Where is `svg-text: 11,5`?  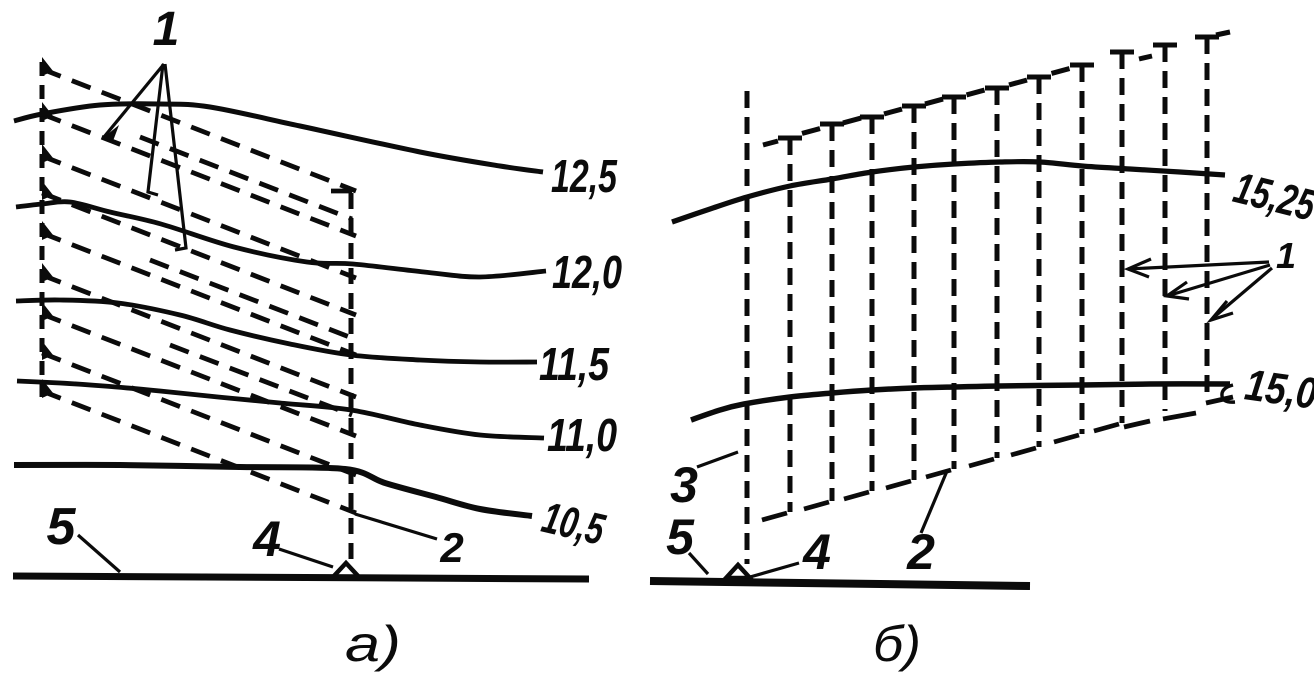
svg-text: 11,5 is located at coordinates (574, 364).